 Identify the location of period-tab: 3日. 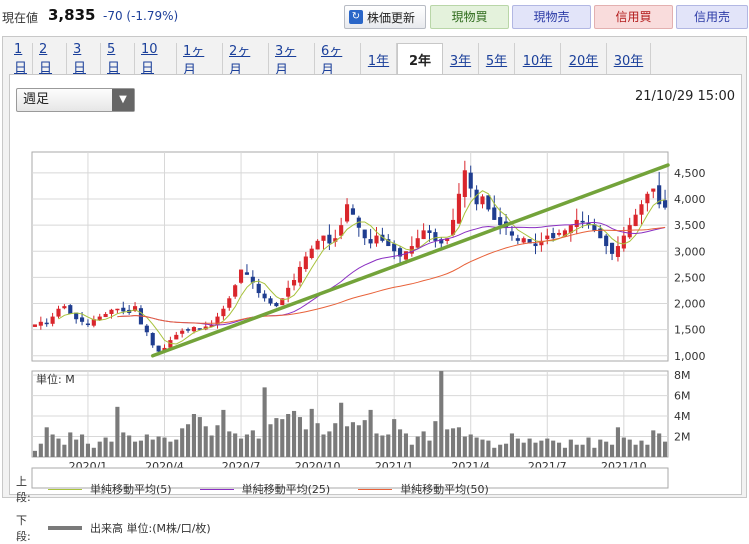
(84, 59).